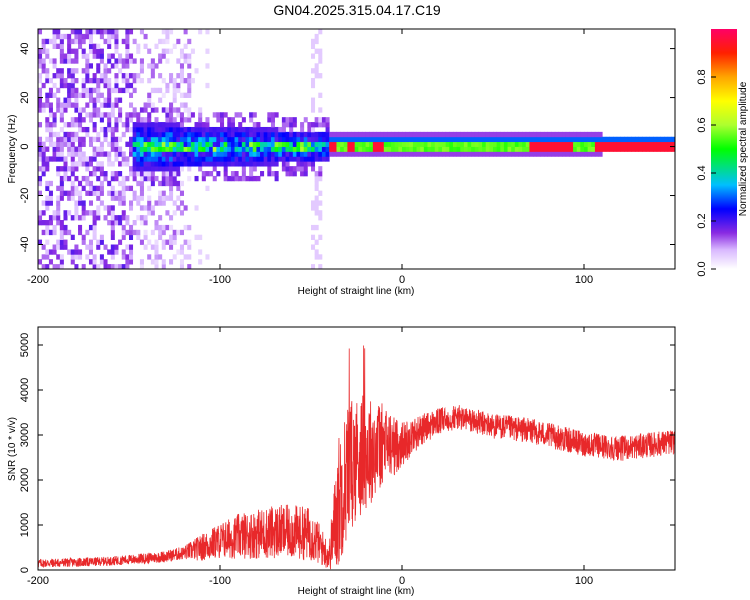 Image resolution: width=750 pixels, height=600 pixels. What do you see at coordinates (220, 280) in the screenshot?
I see `spectrogram-x-tick-label: -100` at bounding box center [220, 280].